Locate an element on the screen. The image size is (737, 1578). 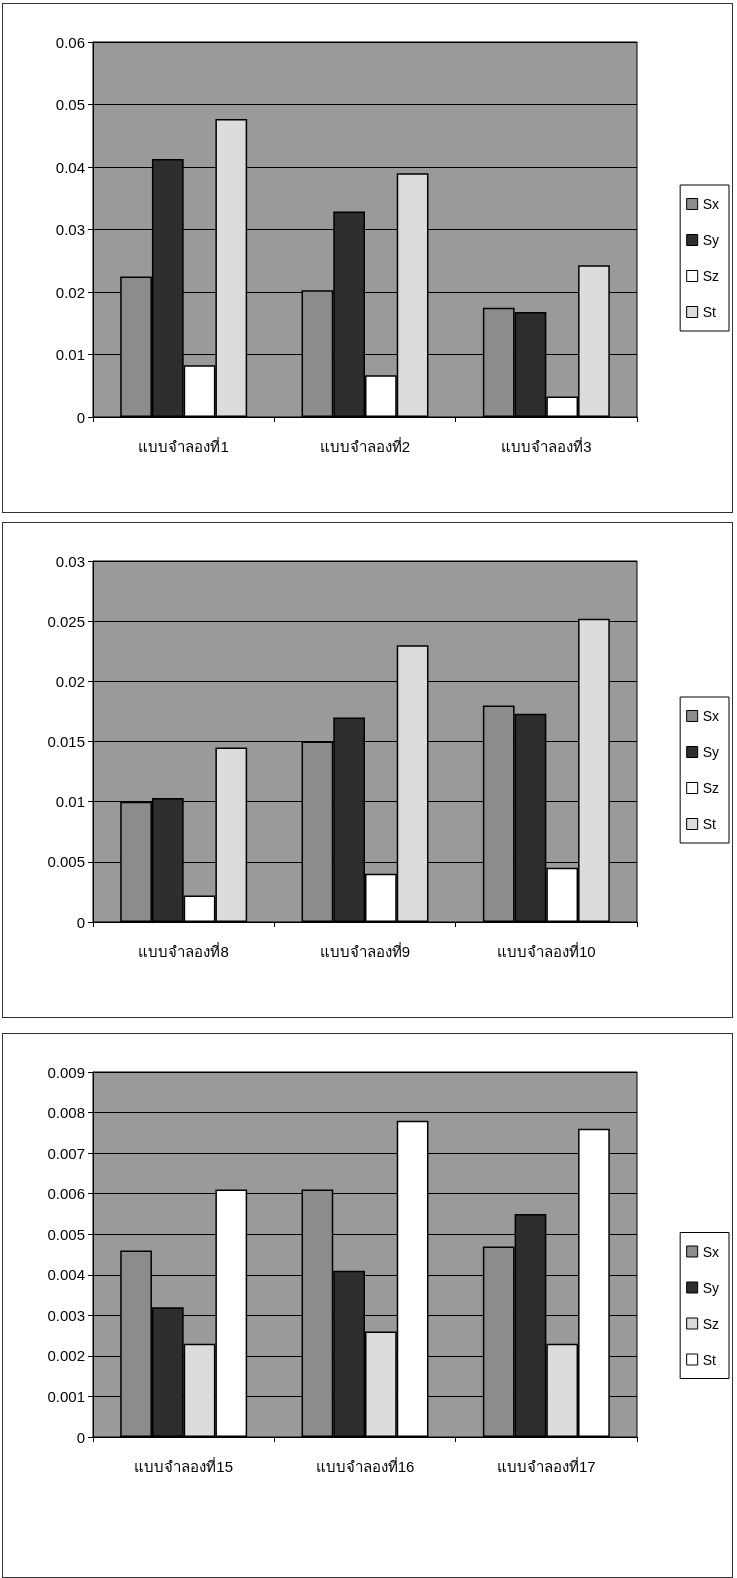
x-tick-label: แบบจำลองที่16 is located at coordinates (365, 1465).